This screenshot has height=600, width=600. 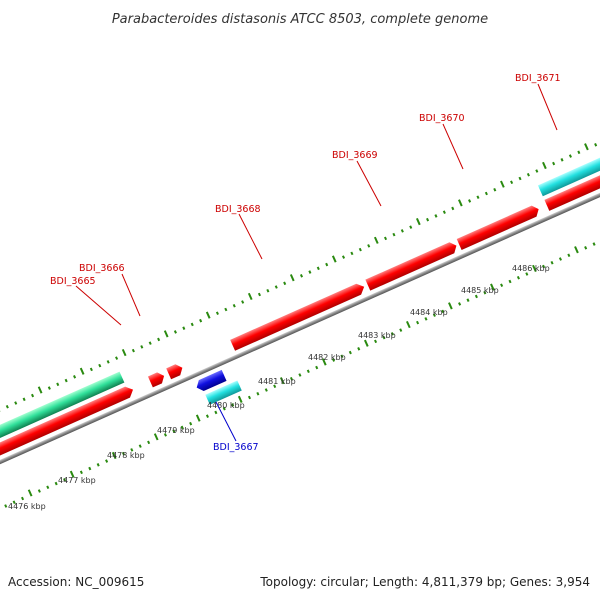 I want to click on gene-bdi-3668-arrow, so click(x=298, y=316).